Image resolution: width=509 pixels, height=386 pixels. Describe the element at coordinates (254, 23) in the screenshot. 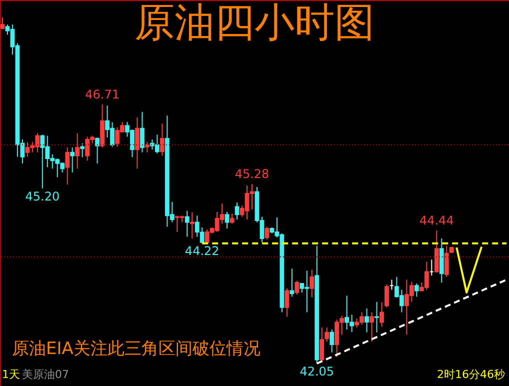

I see `chart-title: 原油四小时图` at that location.